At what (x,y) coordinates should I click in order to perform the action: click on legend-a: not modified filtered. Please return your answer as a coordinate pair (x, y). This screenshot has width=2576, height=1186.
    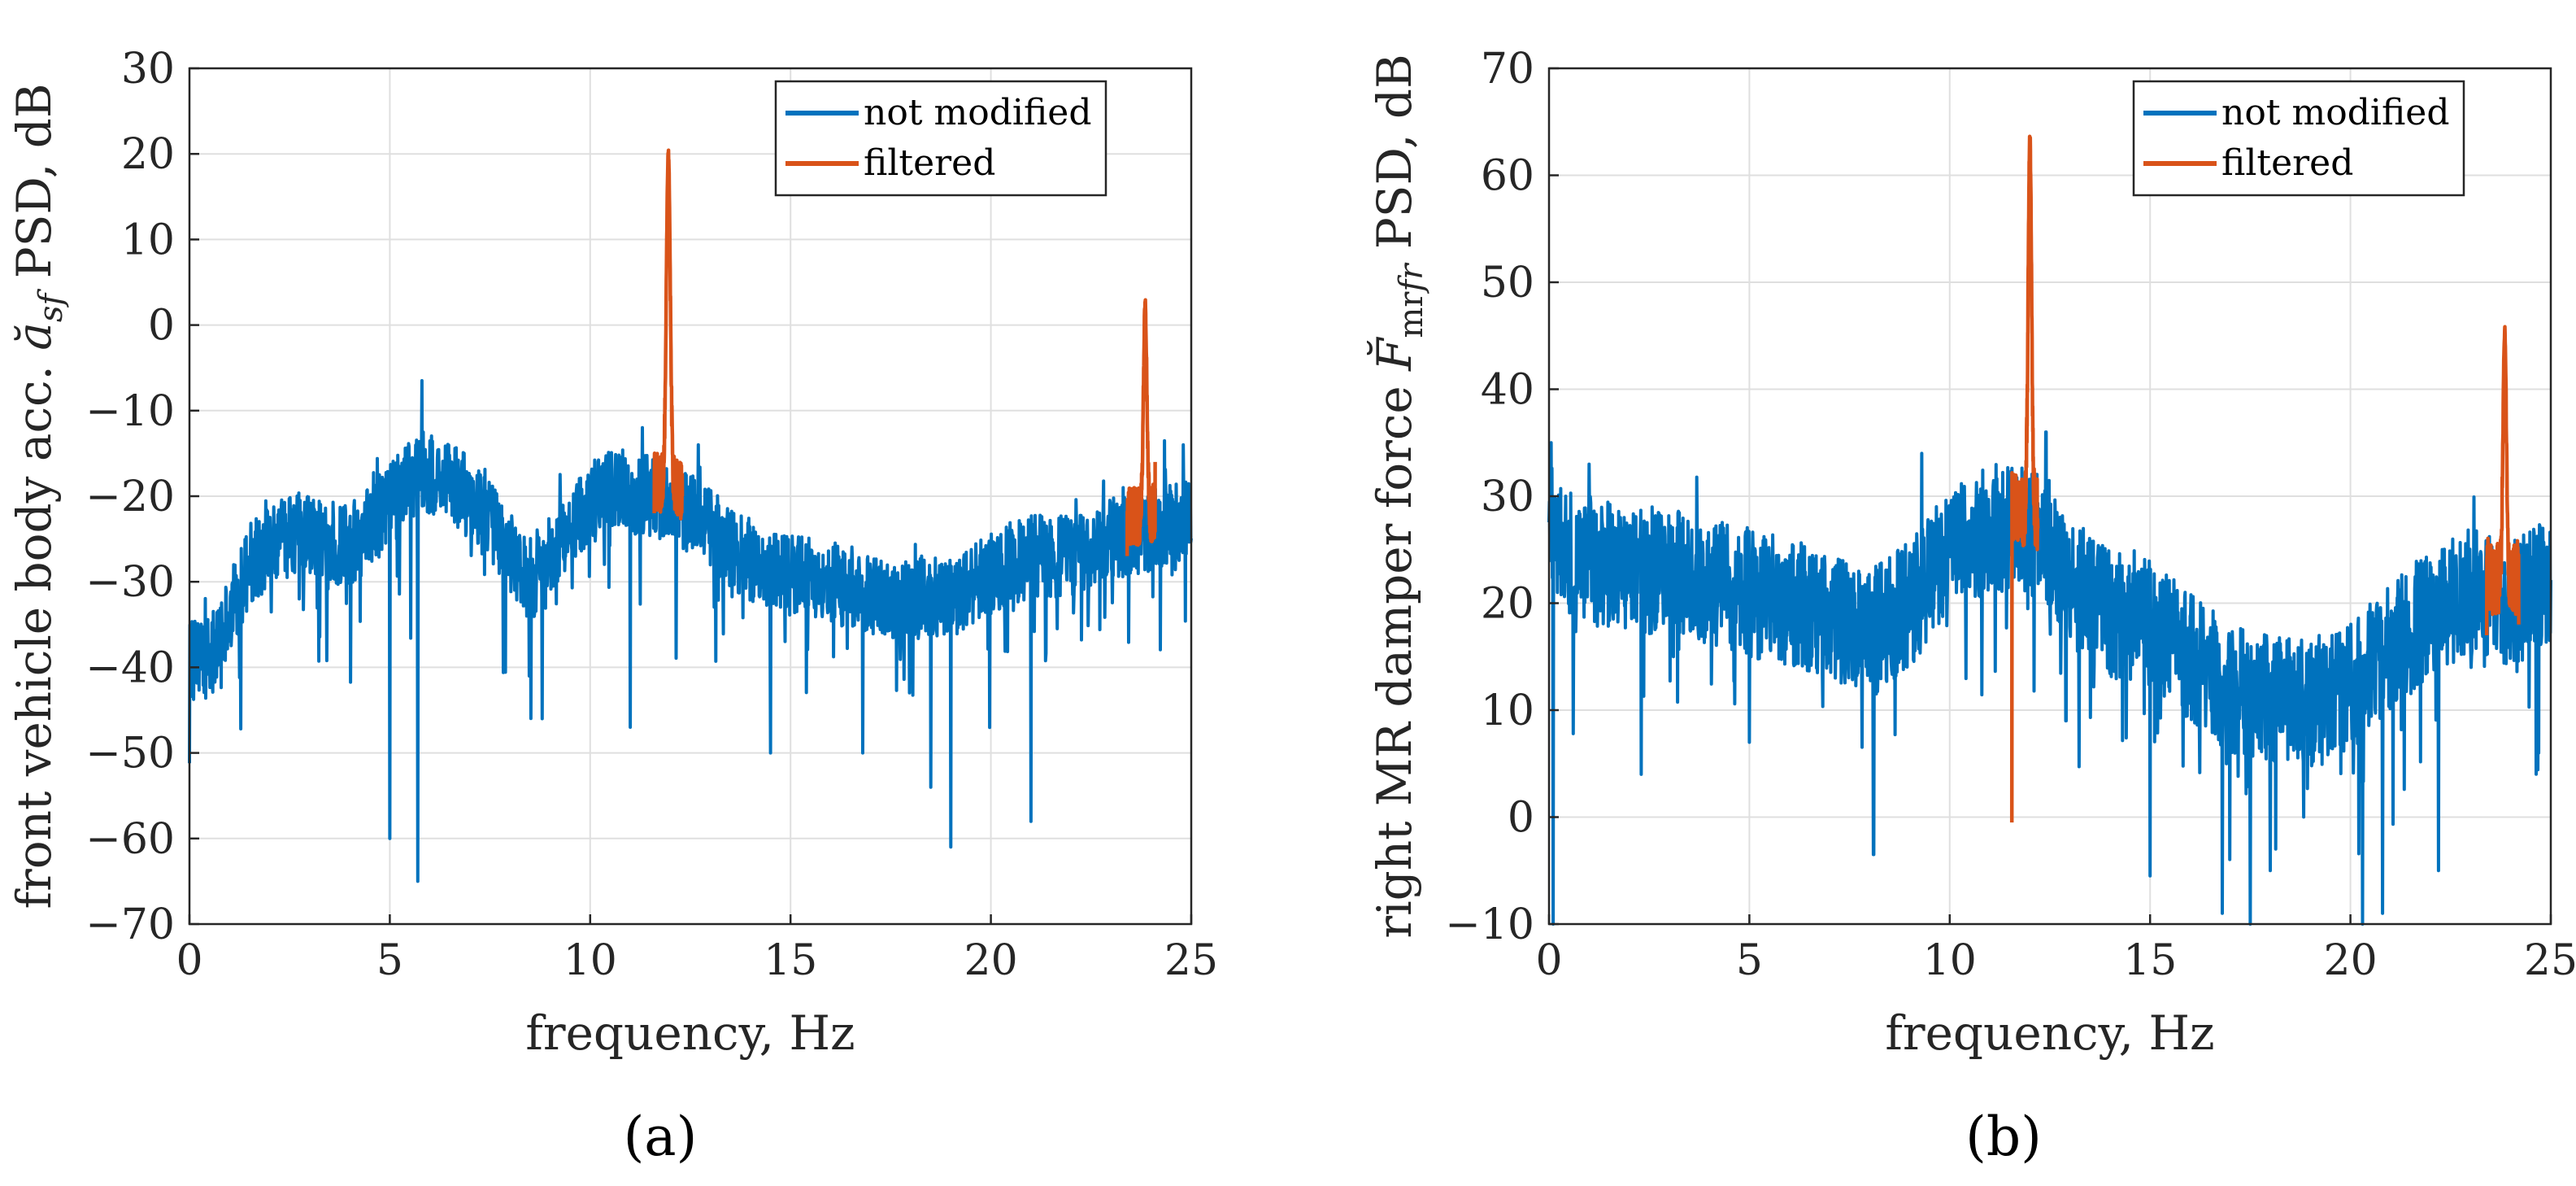
    Looking at the image, I should click on (941, 138).